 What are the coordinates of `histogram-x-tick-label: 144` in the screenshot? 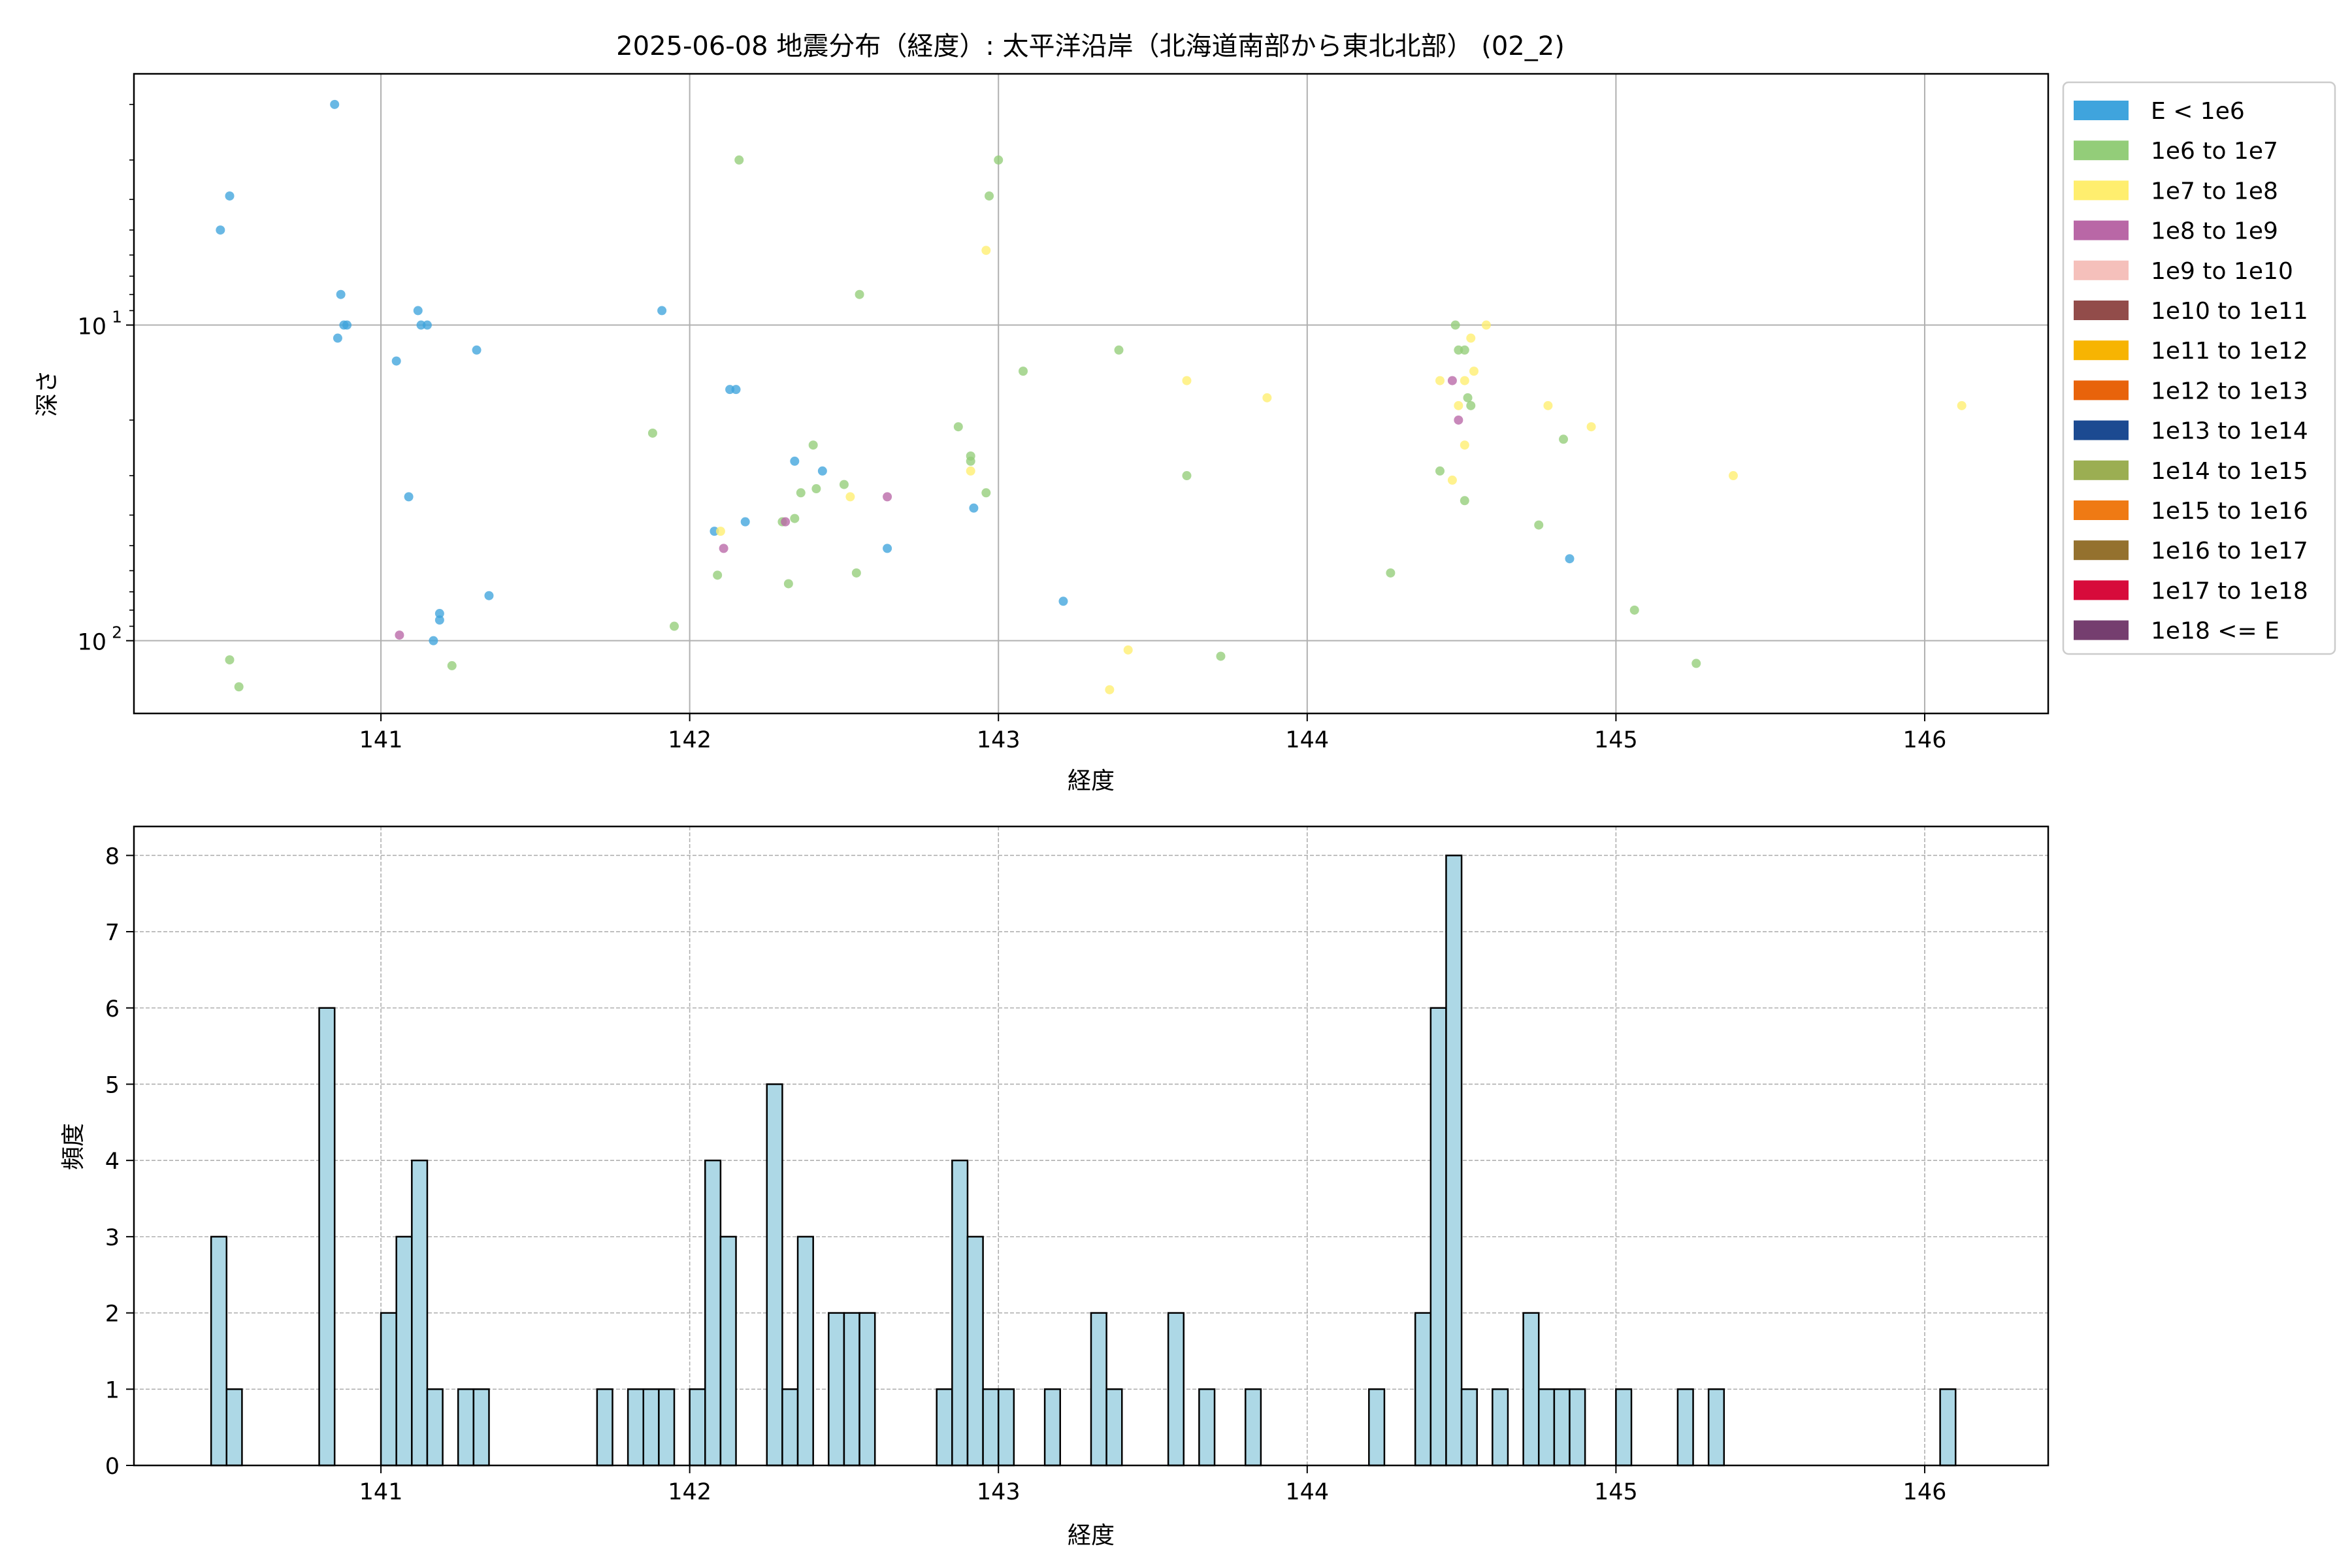 It's located at (1307, 1492).